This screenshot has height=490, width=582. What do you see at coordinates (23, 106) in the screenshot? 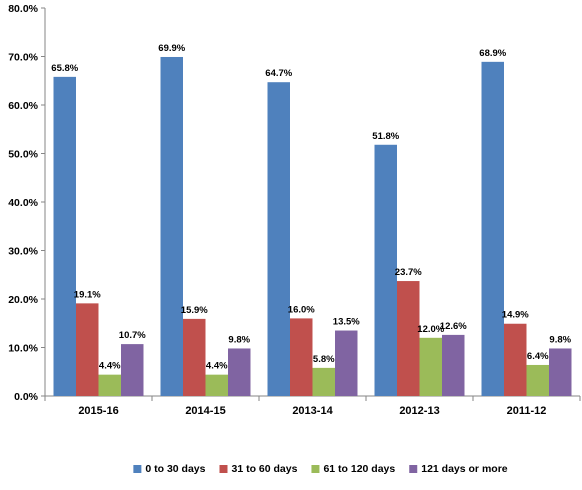
I see `y-tick-label: 60.0%` at bounding box center [23, 106].